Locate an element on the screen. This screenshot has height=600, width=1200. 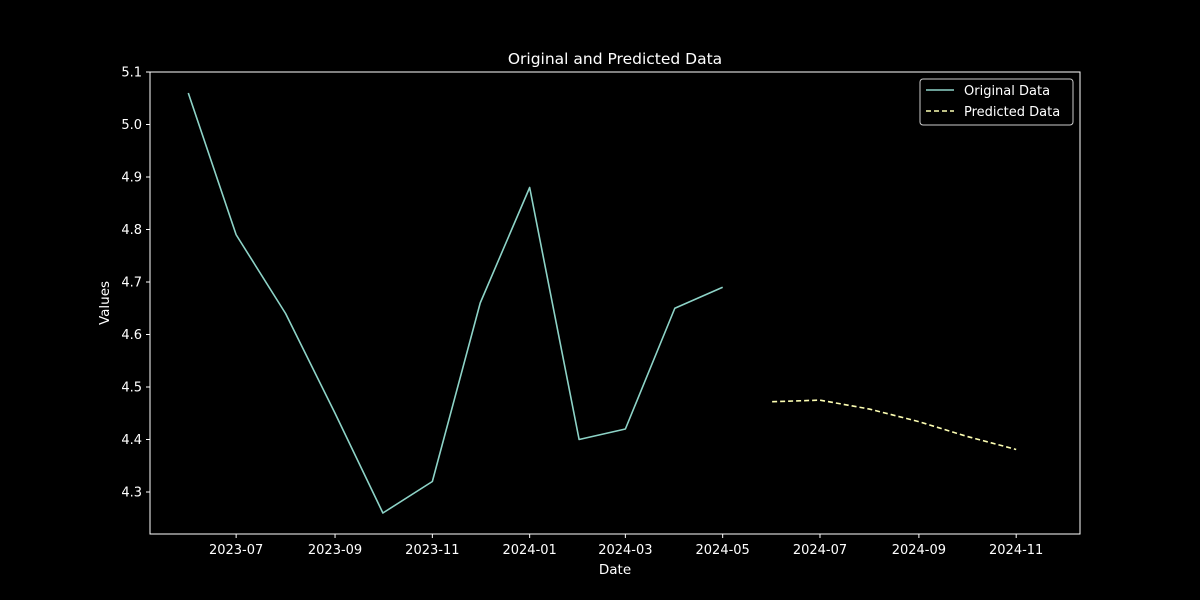
y-tick-label: 4.7 is located at coordinates (131, 283).